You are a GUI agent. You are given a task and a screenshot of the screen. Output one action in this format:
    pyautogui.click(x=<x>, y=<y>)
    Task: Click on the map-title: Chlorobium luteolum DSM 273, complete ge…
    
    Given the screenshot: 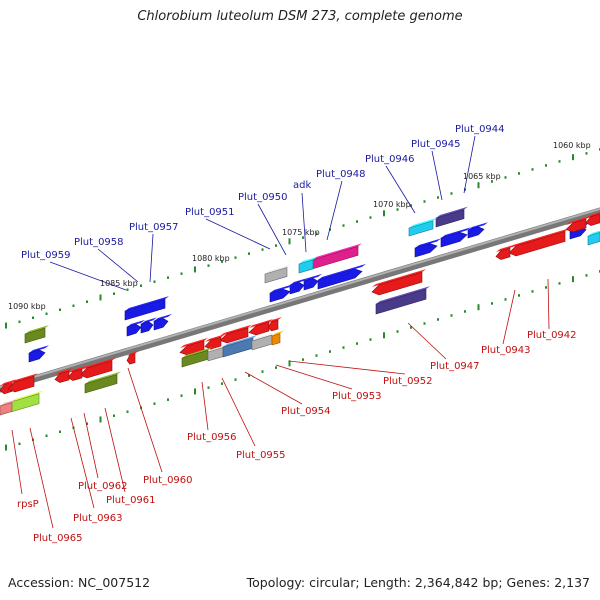 What is the action you would take?
    pyautogui.click(x=300, y=16)
    